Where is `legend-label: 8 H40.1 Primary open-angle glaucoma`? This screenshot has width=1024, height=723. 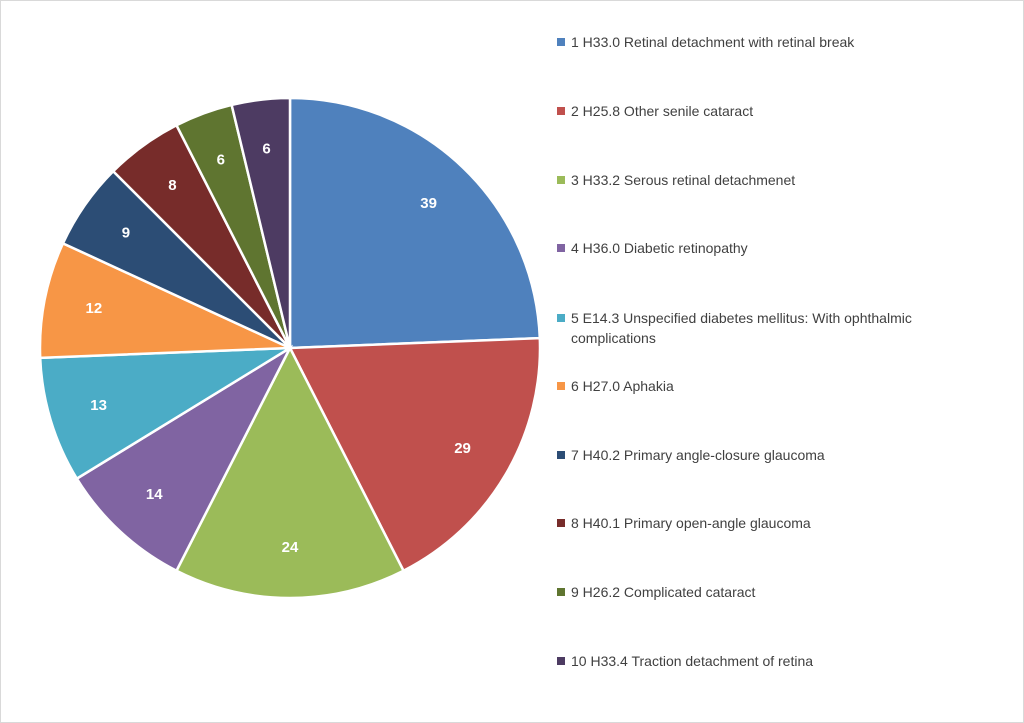 legend-label: 8 H40.1 Primary open-angle glaucoma is located at coordinates (691, 523).